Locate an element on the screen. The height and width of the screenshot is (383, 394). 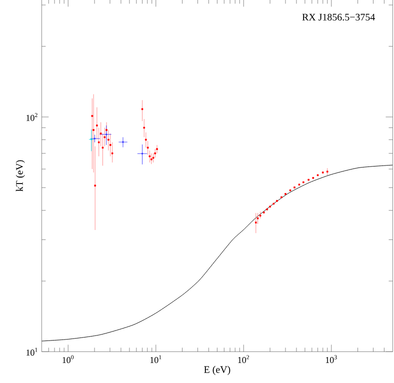
x-tick-label: 10$^{0}$ is located at coordinates (68, 359).